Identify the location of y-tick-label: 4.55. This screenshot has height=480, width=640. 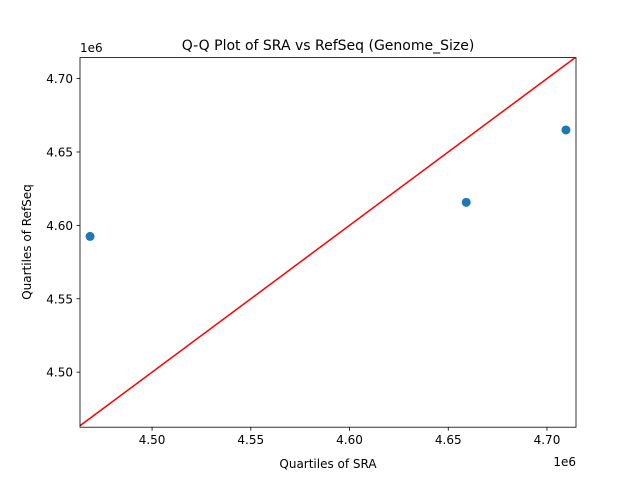
(59, 299).